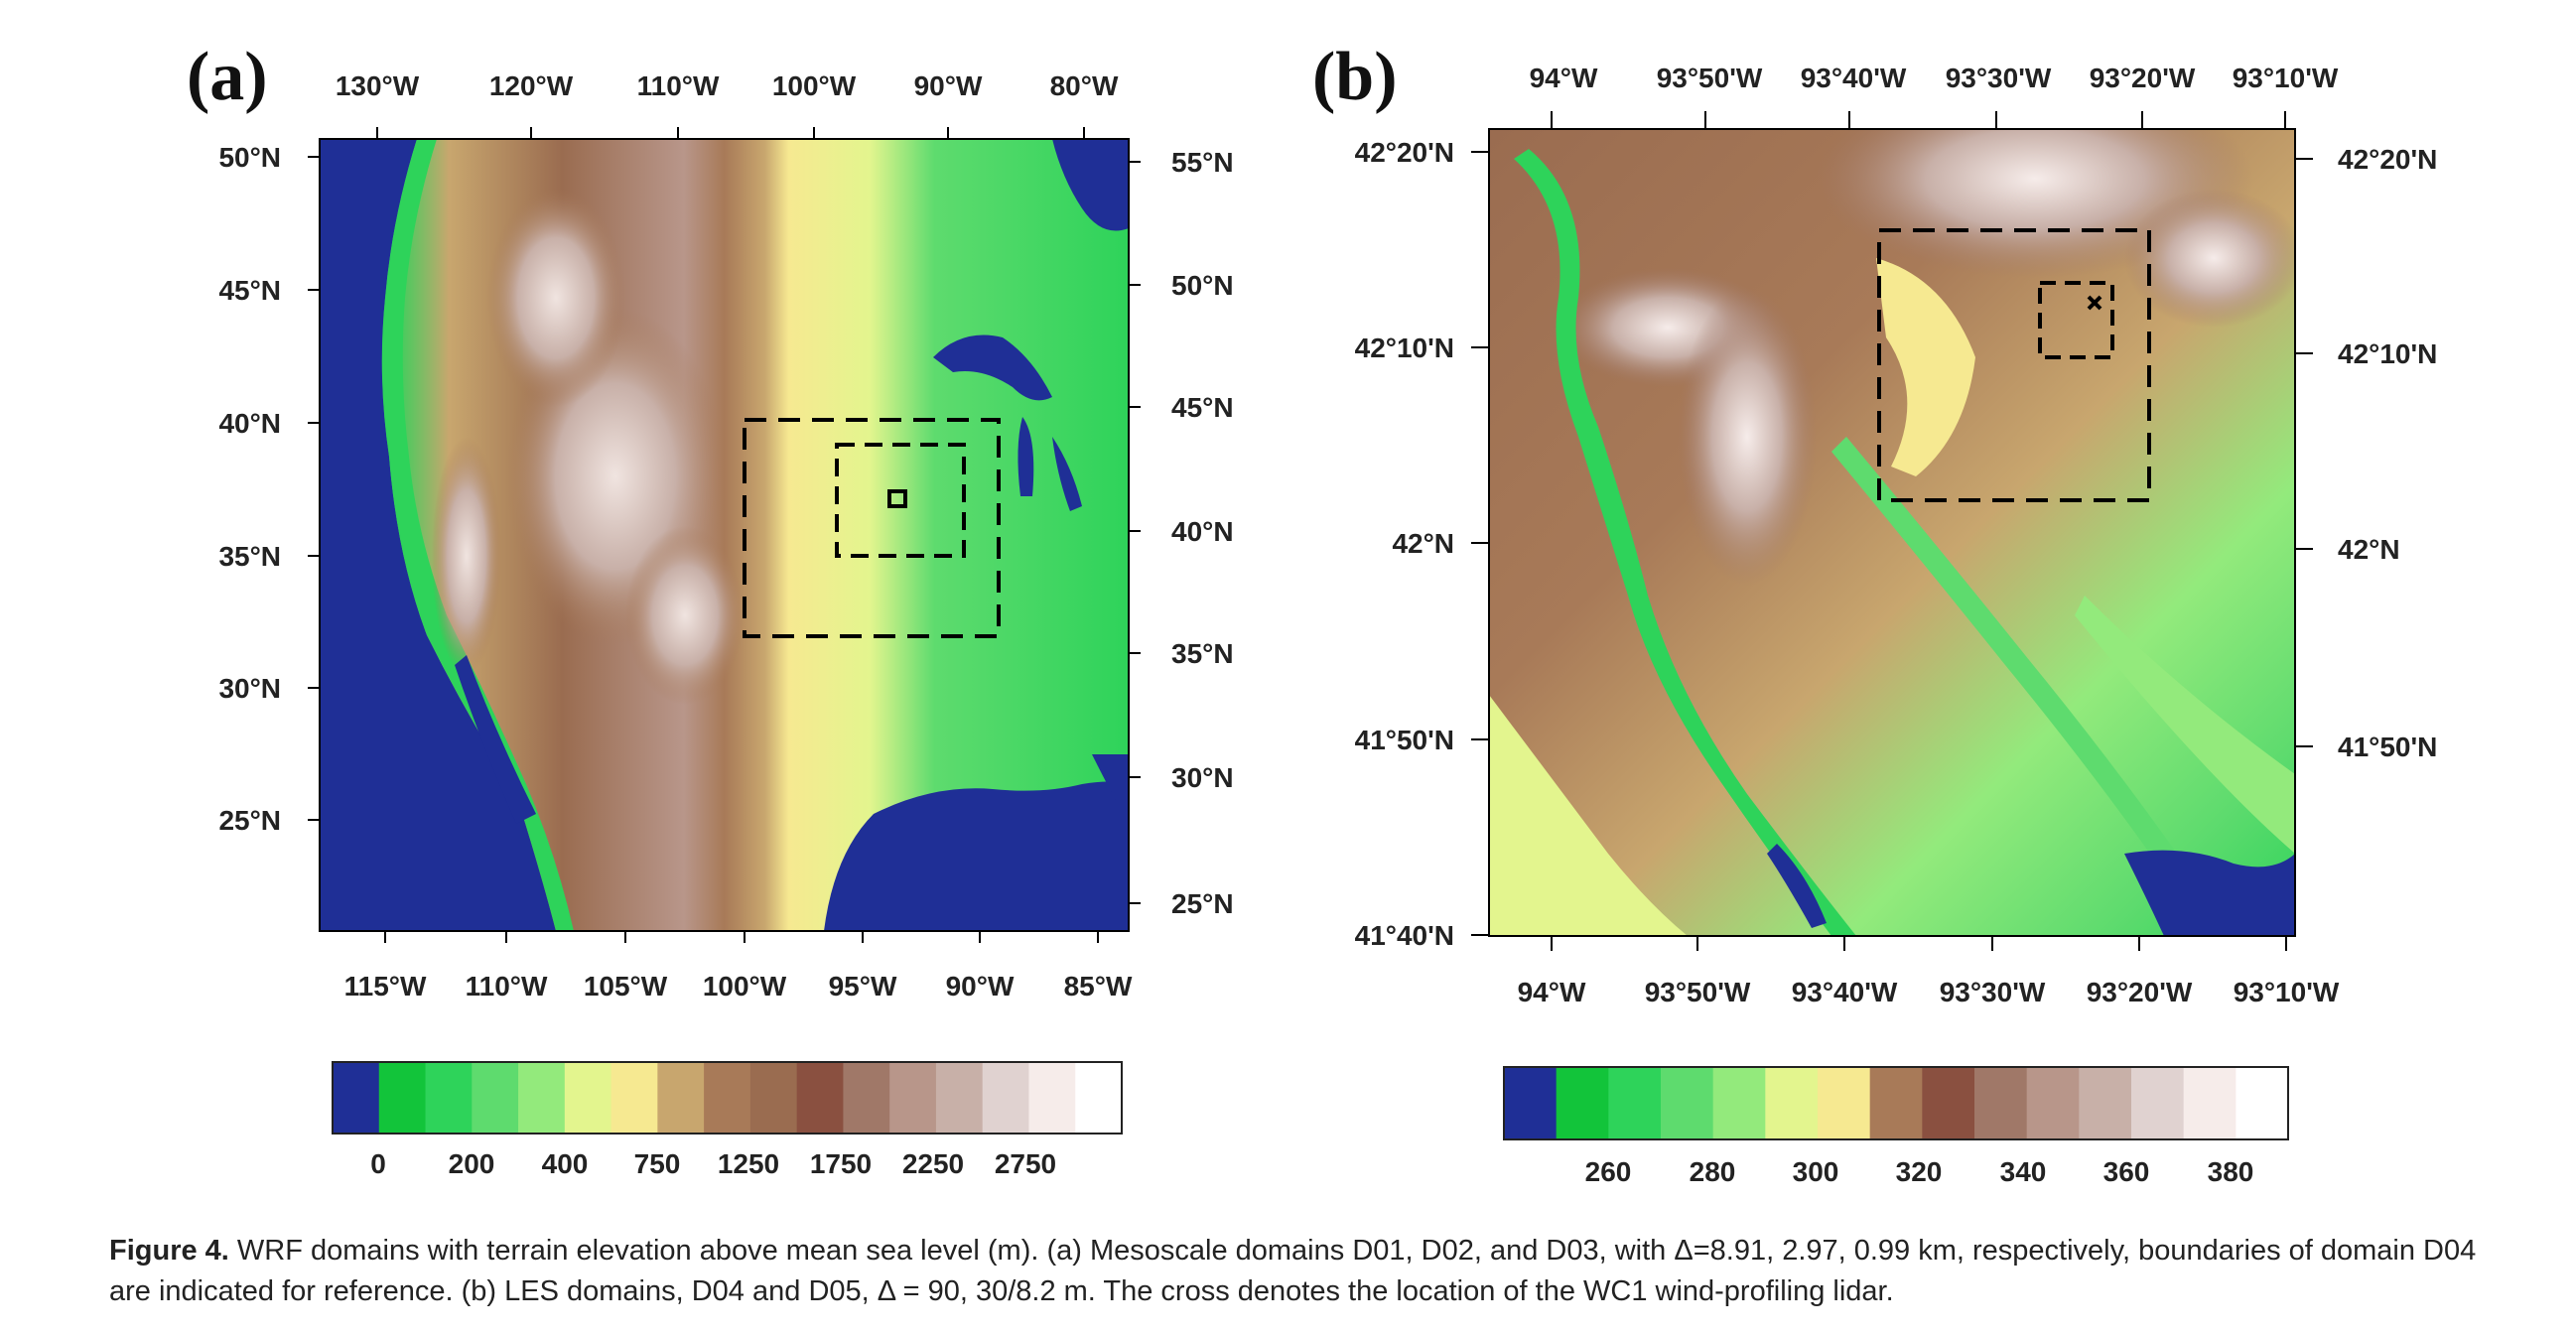  Describe the element at coordinates (250, 157) in the screenshot. I see `a-left-tick: 50°N` at that location.